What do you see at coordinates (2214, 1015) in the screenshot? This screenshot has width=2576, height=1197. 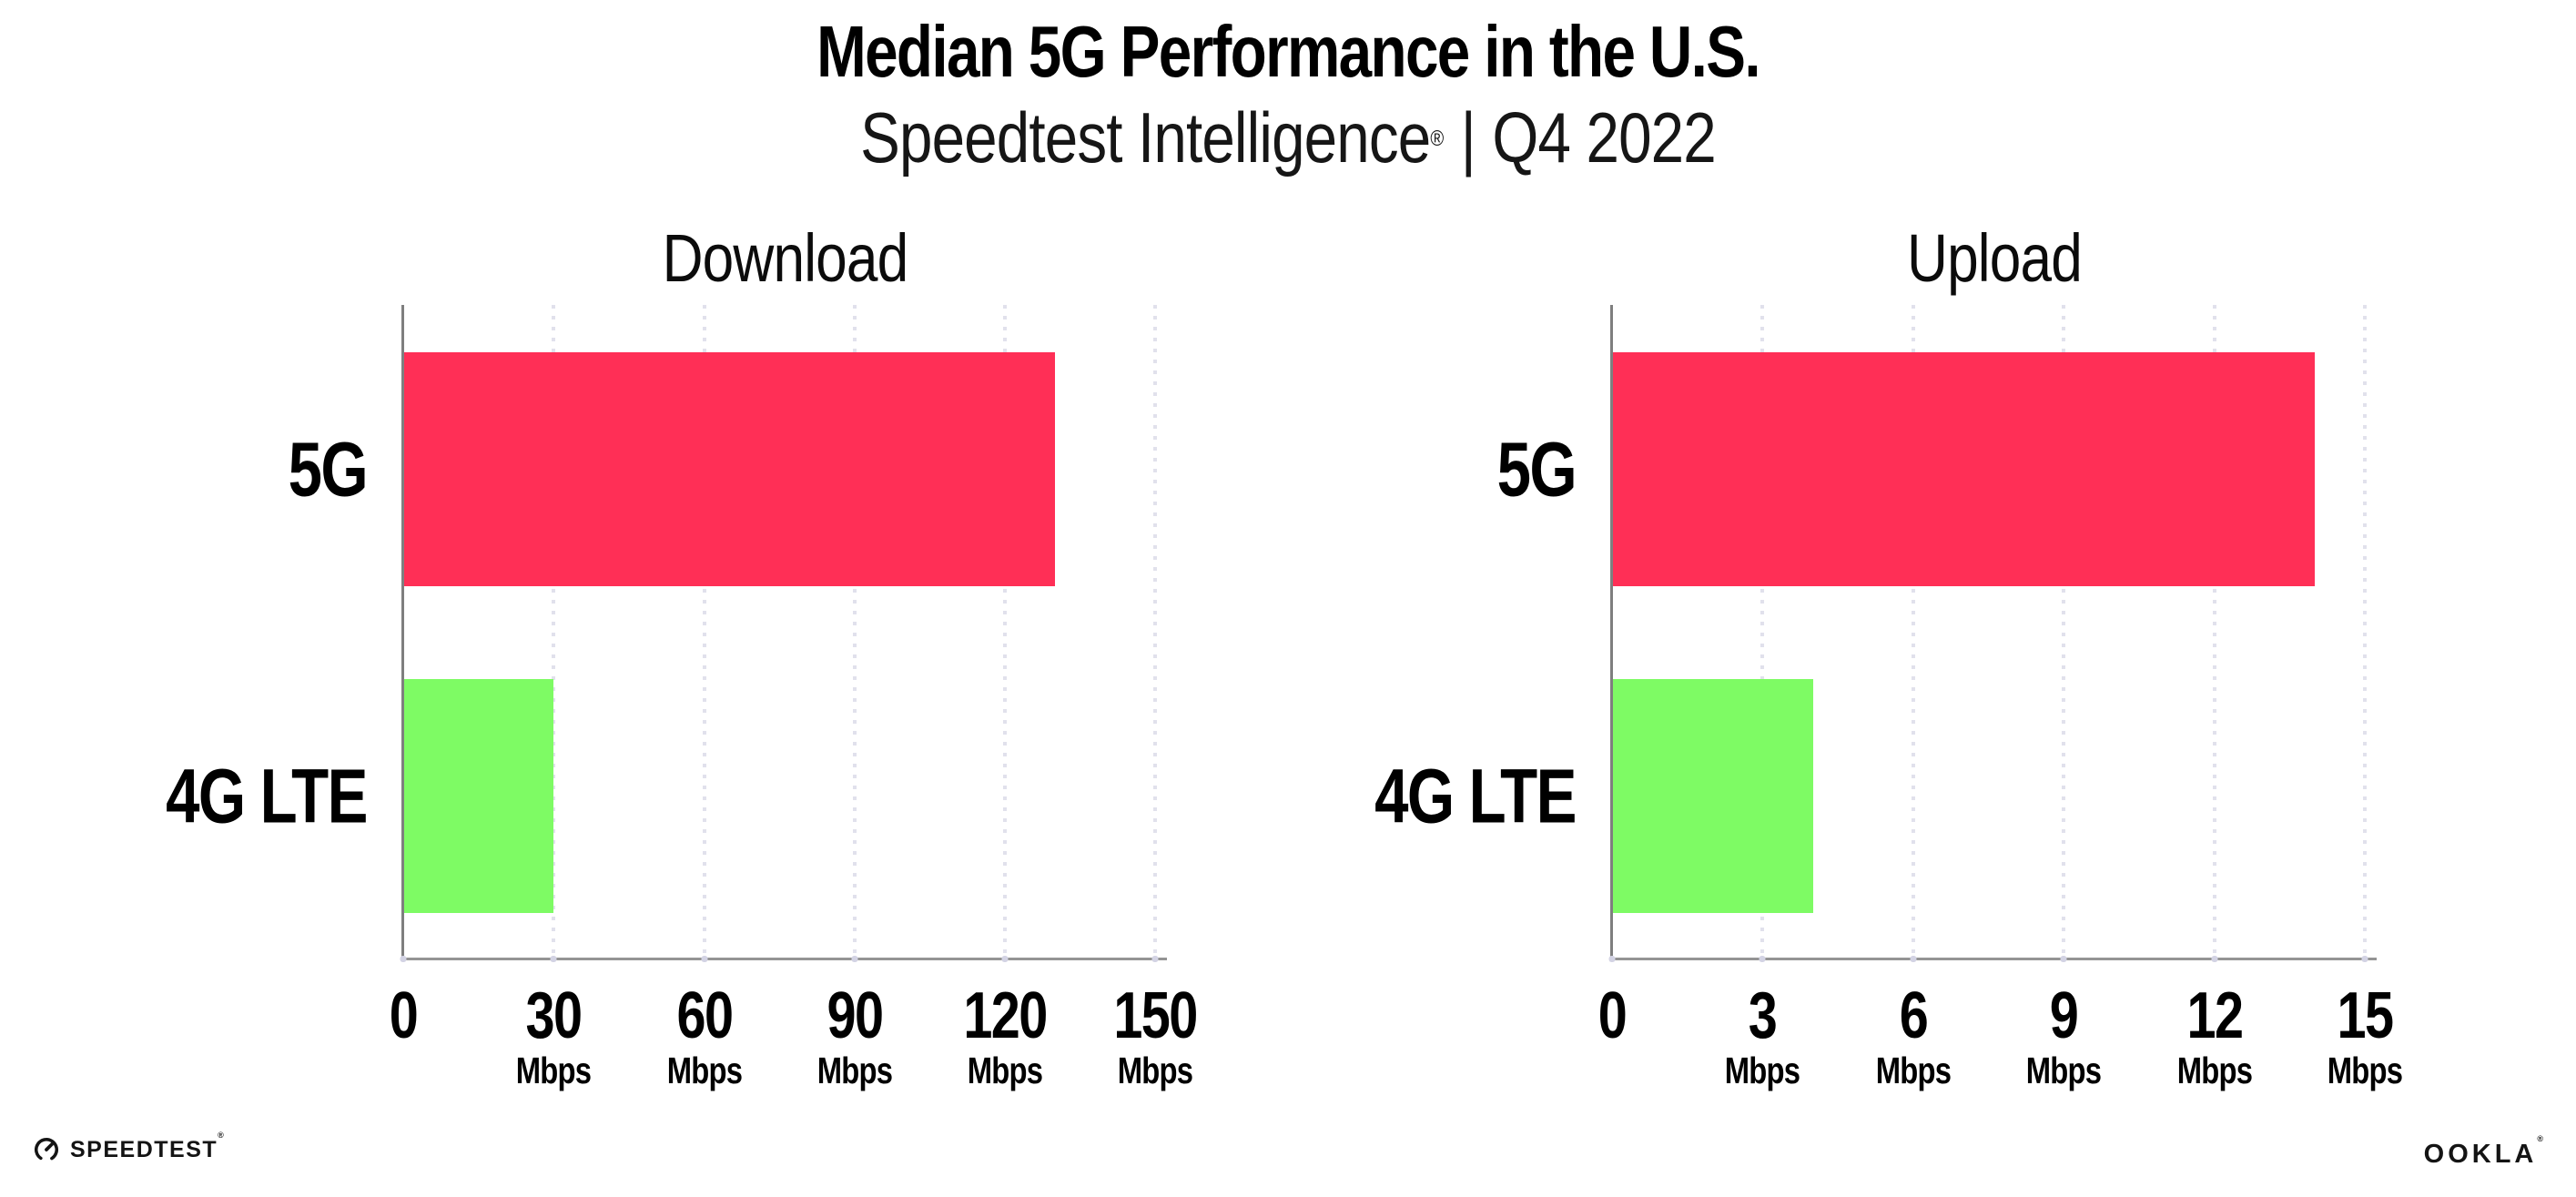 I see `x-tick-label: 12` at bounding box center [2214, 1015].